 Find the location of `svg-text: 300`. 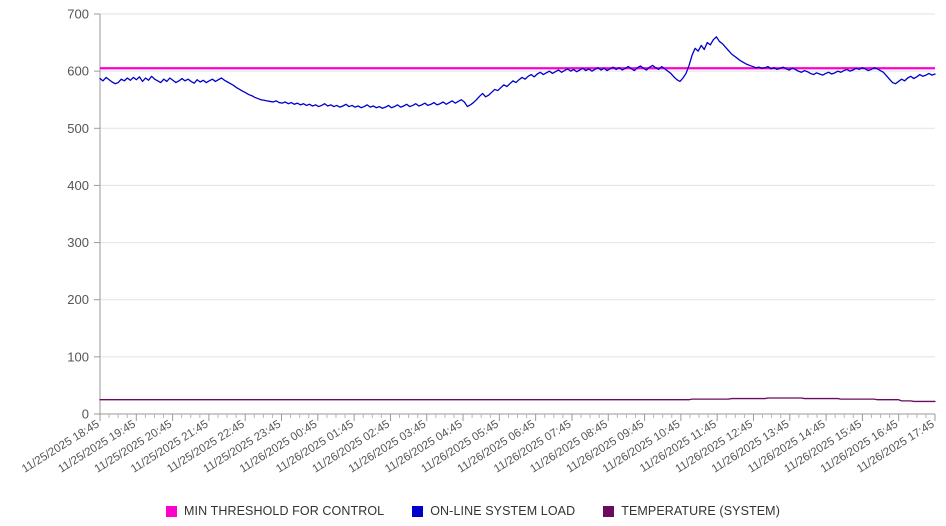

svg-text: 300 is located at coordinates (78, 242).